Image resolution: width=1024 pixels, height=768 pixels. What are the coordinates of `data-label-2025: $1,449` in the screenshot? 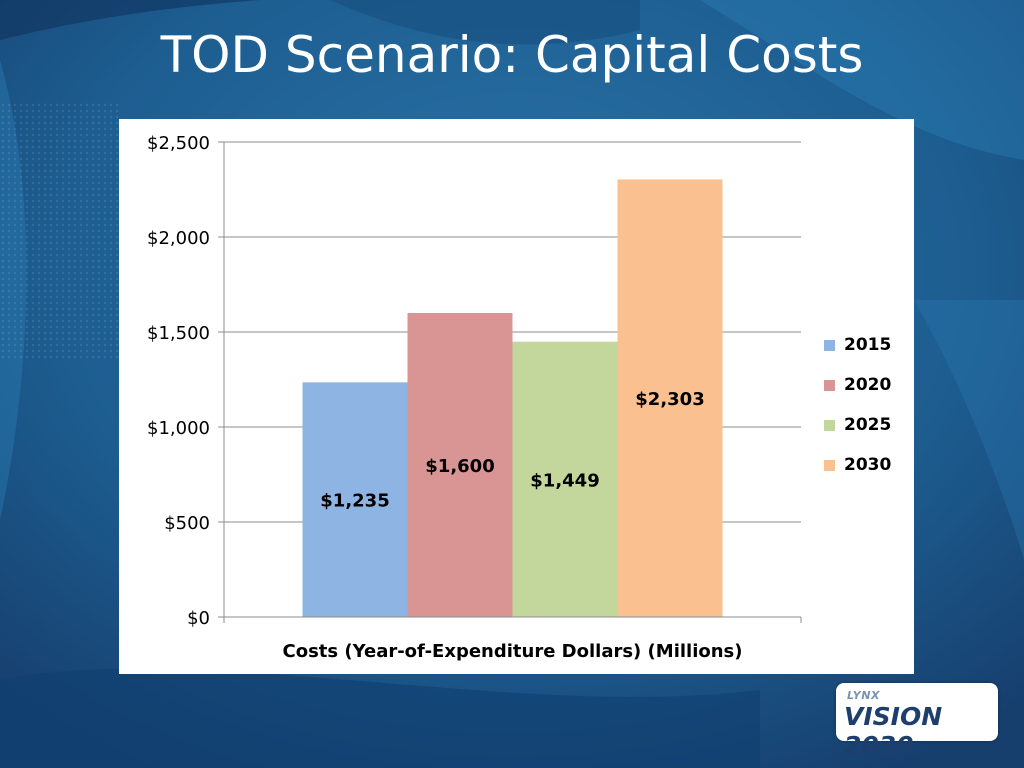 It's located at (564, 480).